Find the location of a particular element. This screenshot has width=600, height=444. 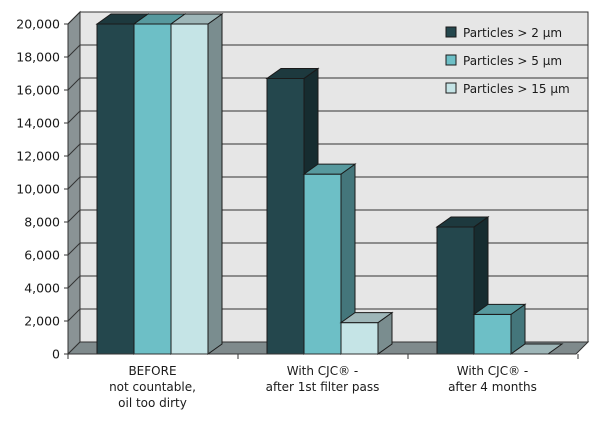

category-label-line: oil too dirty is located at coordinates (152, 403).